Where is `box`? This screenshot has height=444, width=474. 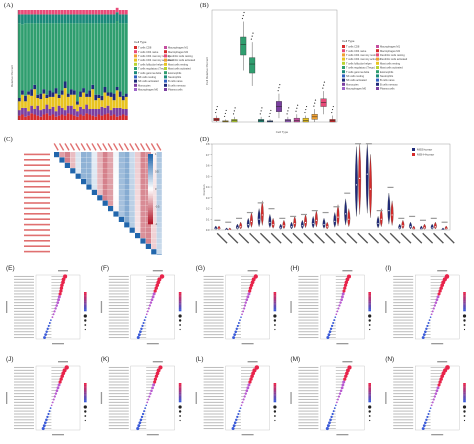
box is located at coordinates (252, 65).